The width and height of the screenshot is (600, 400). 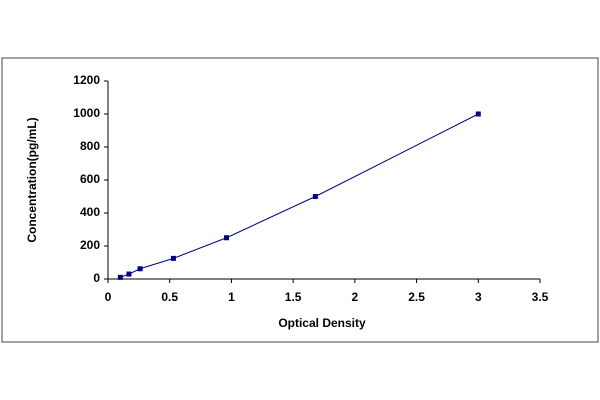 I want to click on y-tick-label: 1200, so click(x=86, y=80).